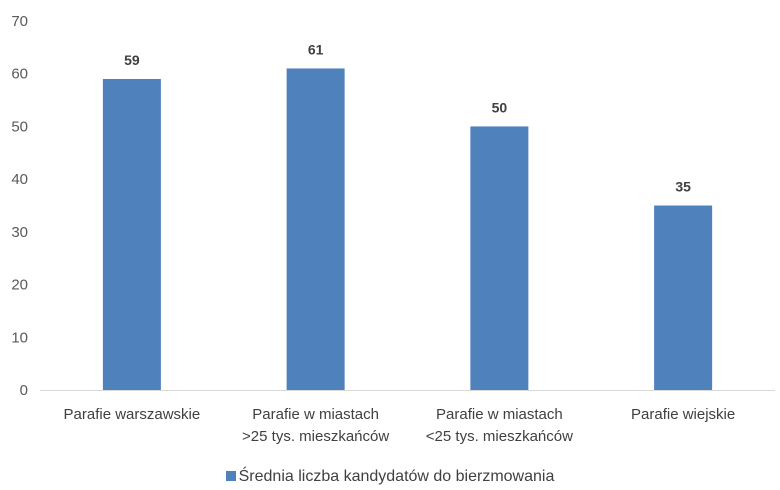 The width and height of the screenshot is (780, 490). What do you see at coordinates (19, 179) in the screenshot?
I see `y-tick-label: 40` at bounding box center [19, 179].